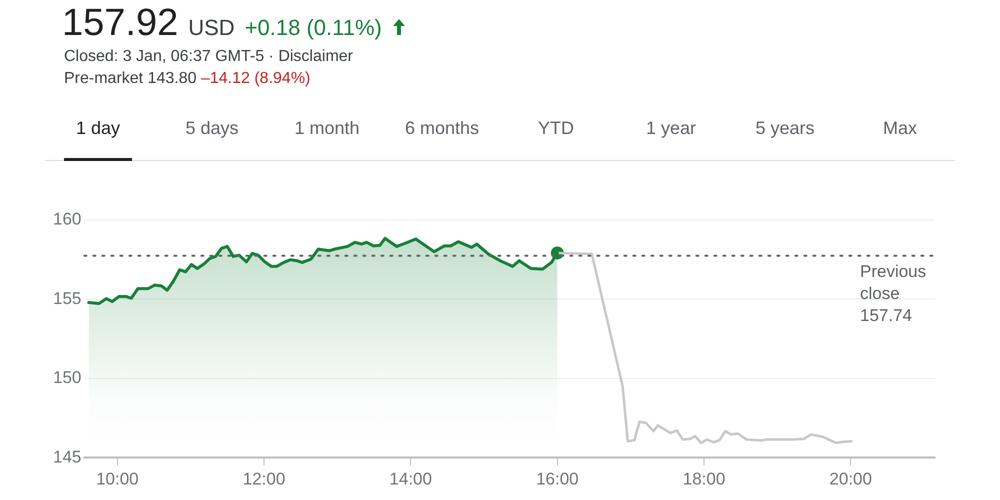 This screenshot has width=1000, height=500. What do you see at coordinates (410, 478) in the screenshot?
I see `x-tick-label: 14:00` at bounding box center [410, 478].